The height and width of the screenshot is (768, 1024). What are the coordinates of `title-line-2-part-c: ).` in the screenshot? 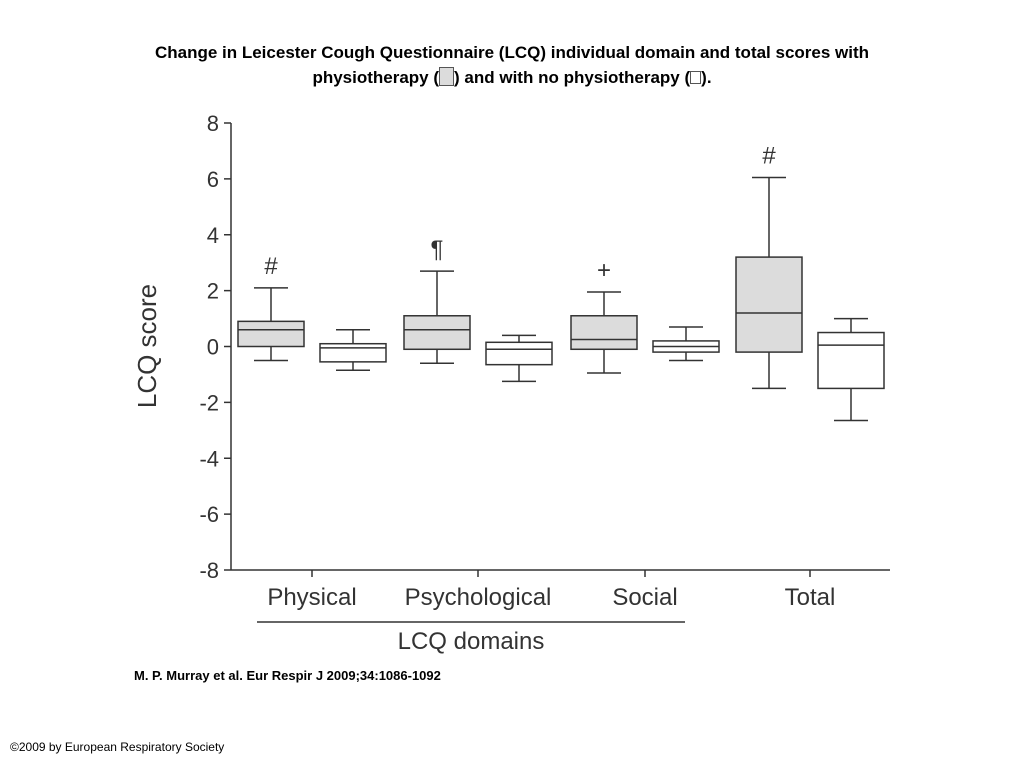 It's located at (706, 77).